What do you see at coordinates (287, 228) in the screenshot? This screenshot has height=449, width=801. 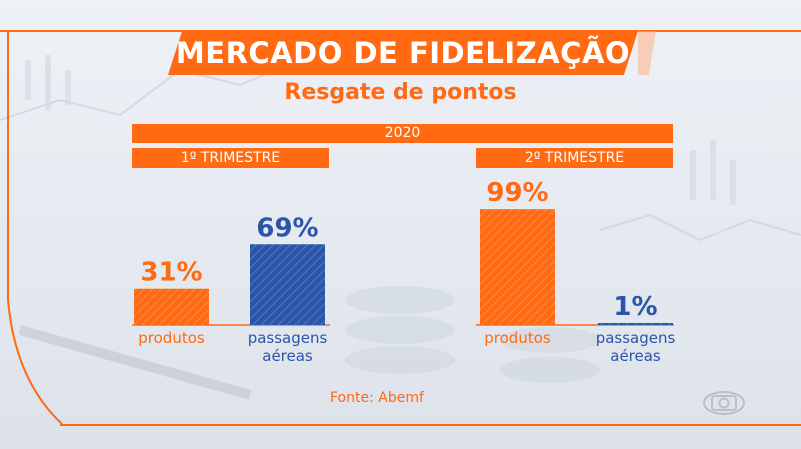 I see `data-label: 69%` at bounding box center [287, 228].